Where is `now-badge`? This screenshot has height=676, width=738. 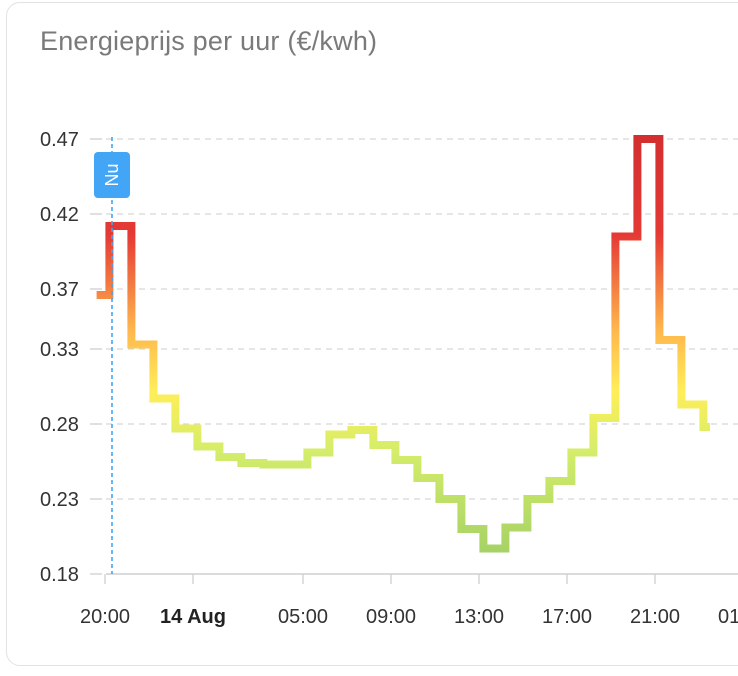
now-badge is located at coordinates (112, 175).